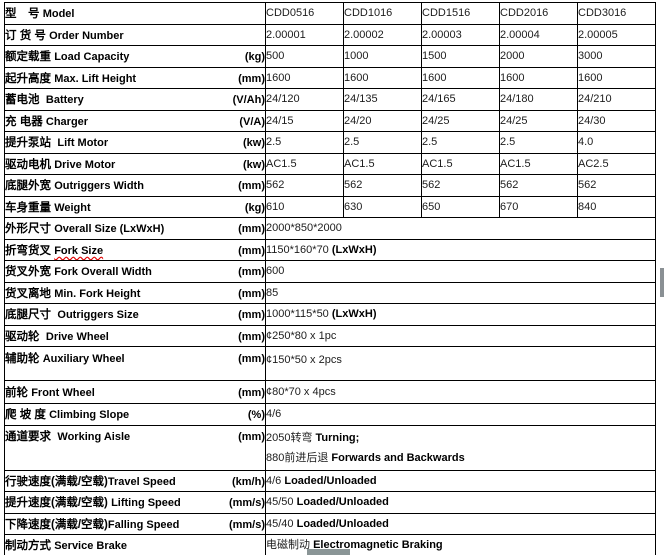 The width and height of the screenshot is (664, 555). I want to click on label-en: Max. Lift Height, so click(95, 78).